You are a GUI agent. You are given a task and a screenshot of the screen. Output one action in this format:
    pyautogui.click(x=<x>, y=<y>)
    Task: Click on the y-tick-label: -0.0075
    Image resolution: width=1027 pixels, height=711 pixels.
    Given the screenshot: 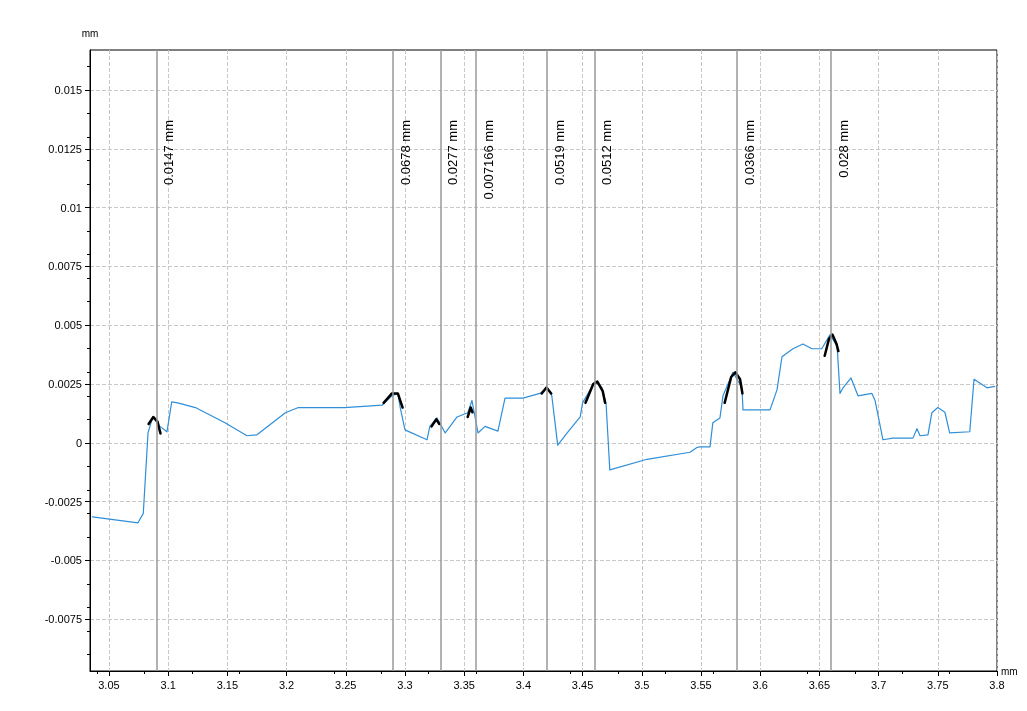 What is the action you would take?
    pyautogui.click(x=63, y=619)
    